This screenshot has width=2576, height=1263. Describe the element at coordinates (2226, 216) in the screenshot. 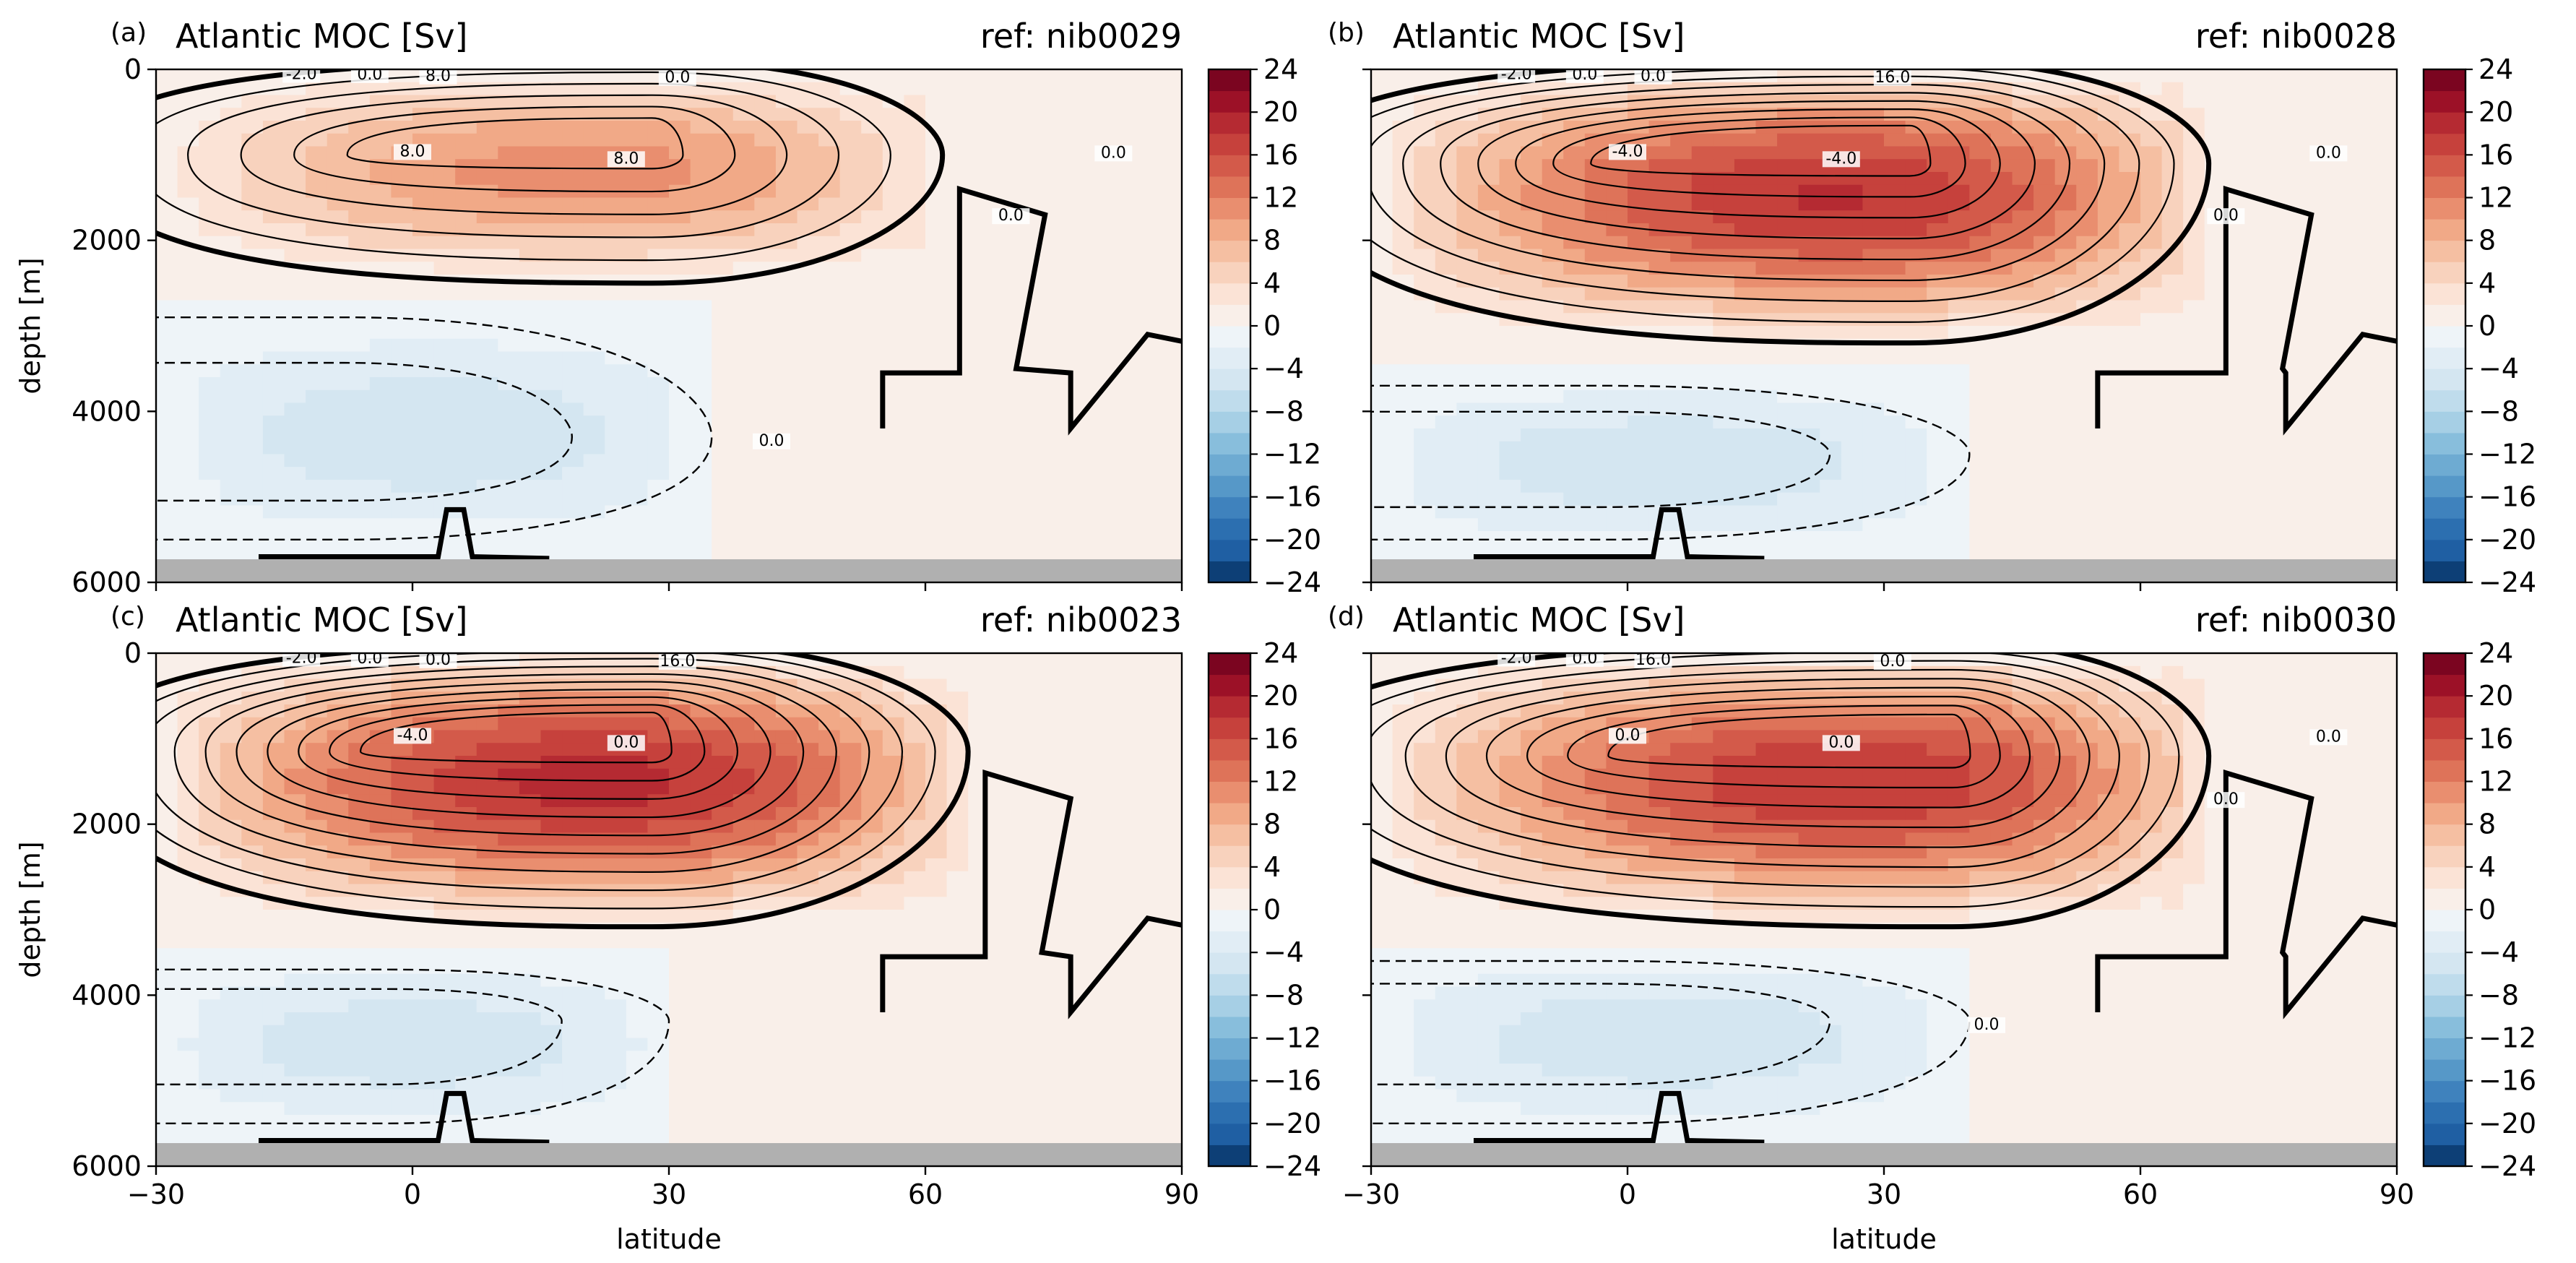

I see `contour-label: 0.0` at that location.